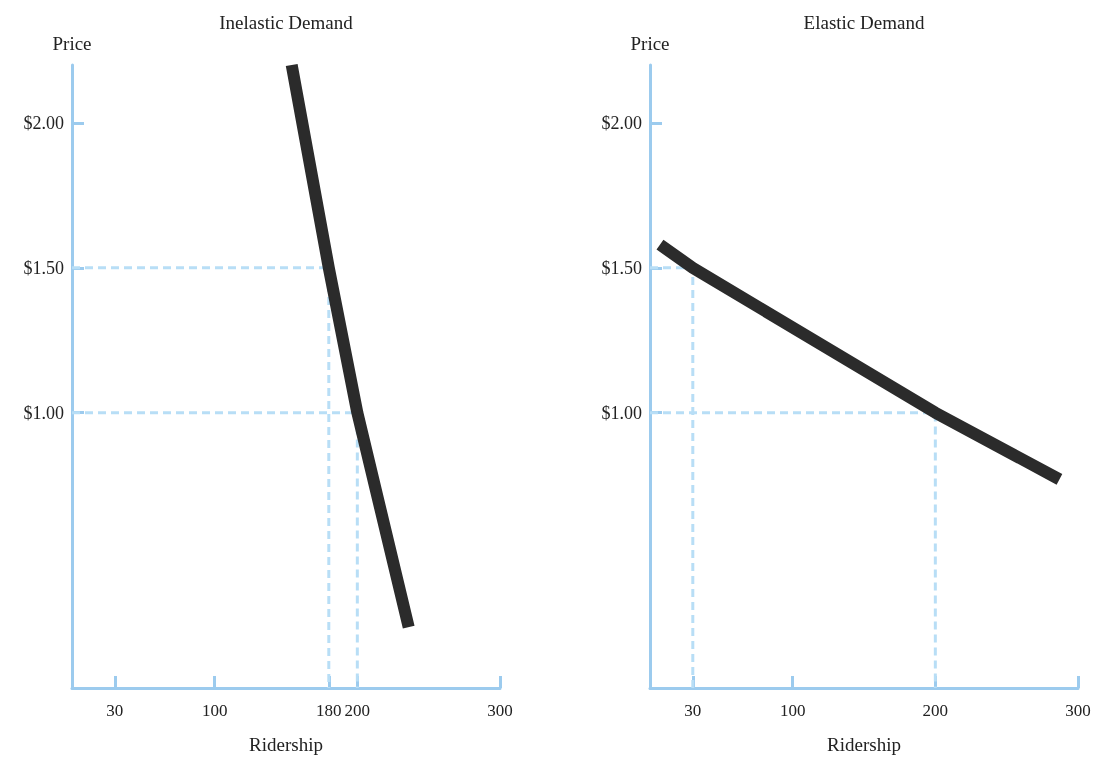  What do you see at coordinates (864, 22) in the screenshot?
I see `chart-title: Elastic Demand` at bounding box center [864, 22].